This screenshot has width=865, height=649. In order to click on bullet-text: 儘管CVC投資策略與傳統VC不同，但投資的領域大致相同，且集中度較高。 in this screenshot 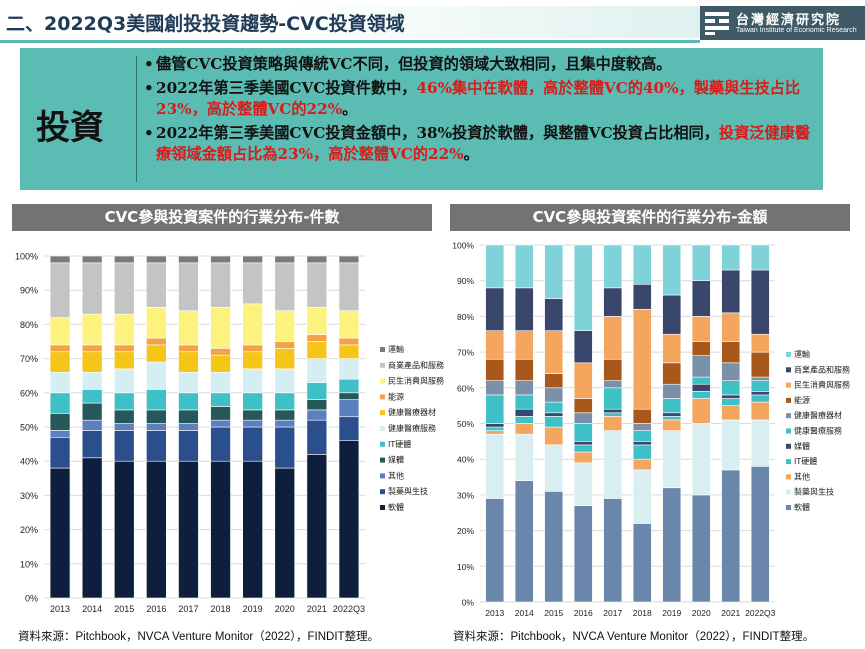, I will do `click(414, 64)`.